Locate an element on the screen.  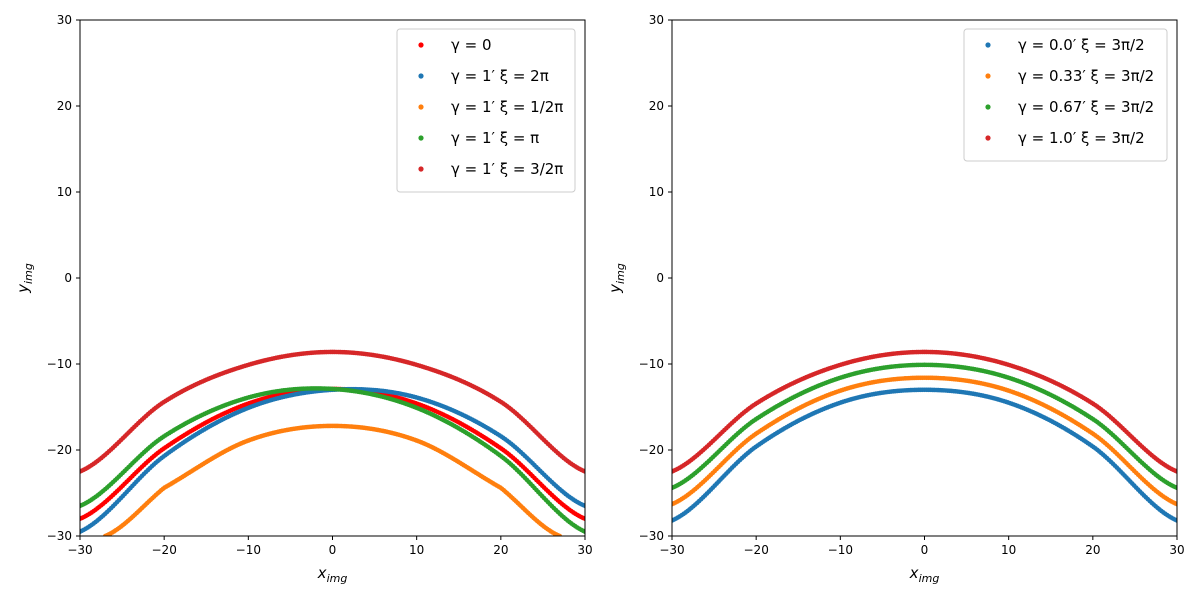
legend-label: γ = 1′ ξ = 1/2π is located at coordinates (507, 107).